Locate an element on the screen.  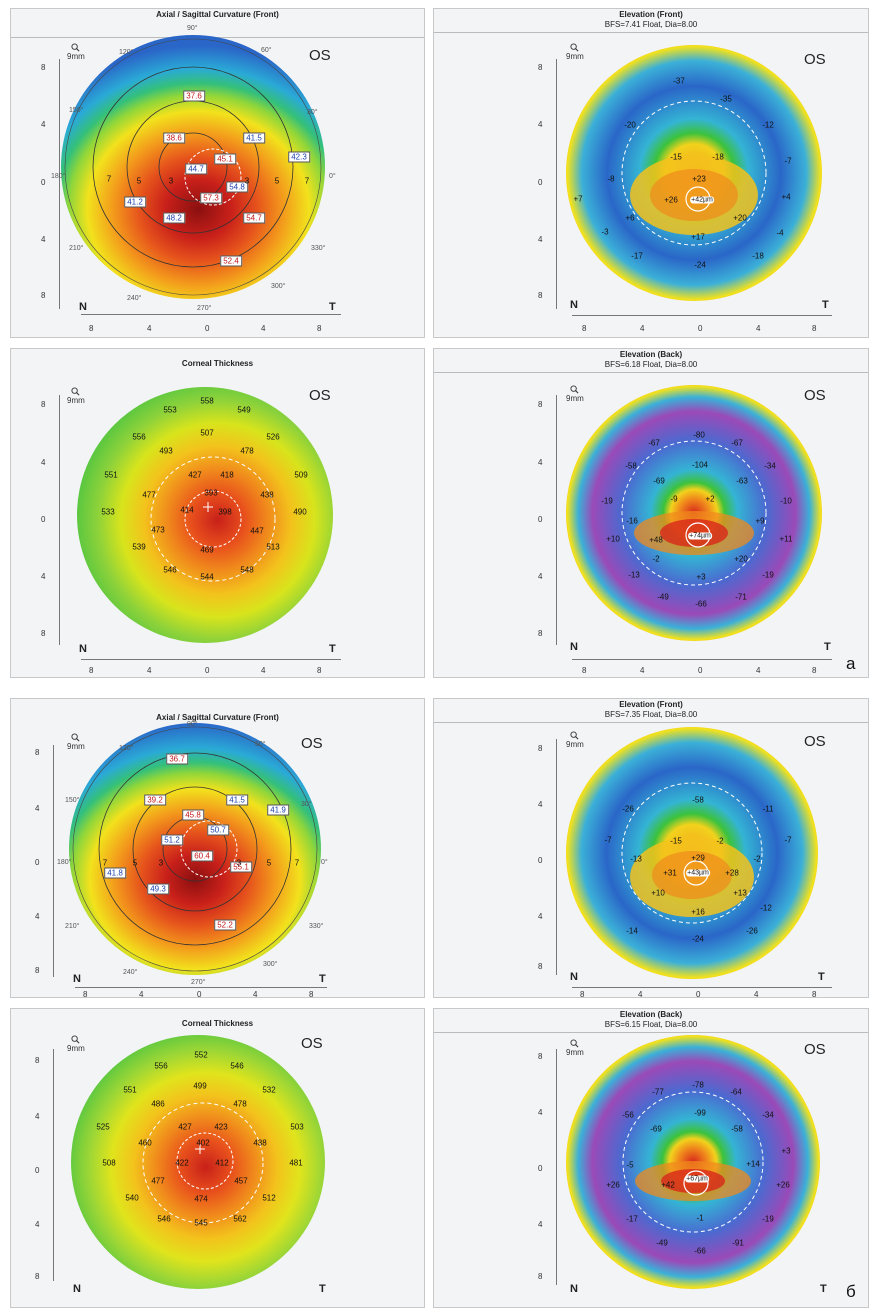
curvature-value: 54.7 is located at coordinates (254, 218).